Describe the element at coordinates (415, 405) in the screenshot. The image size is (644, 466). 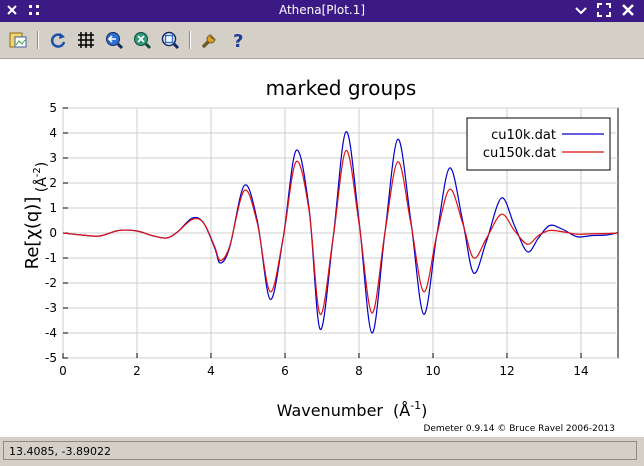
I see `x-axis-unit-sup: -1` at that location.